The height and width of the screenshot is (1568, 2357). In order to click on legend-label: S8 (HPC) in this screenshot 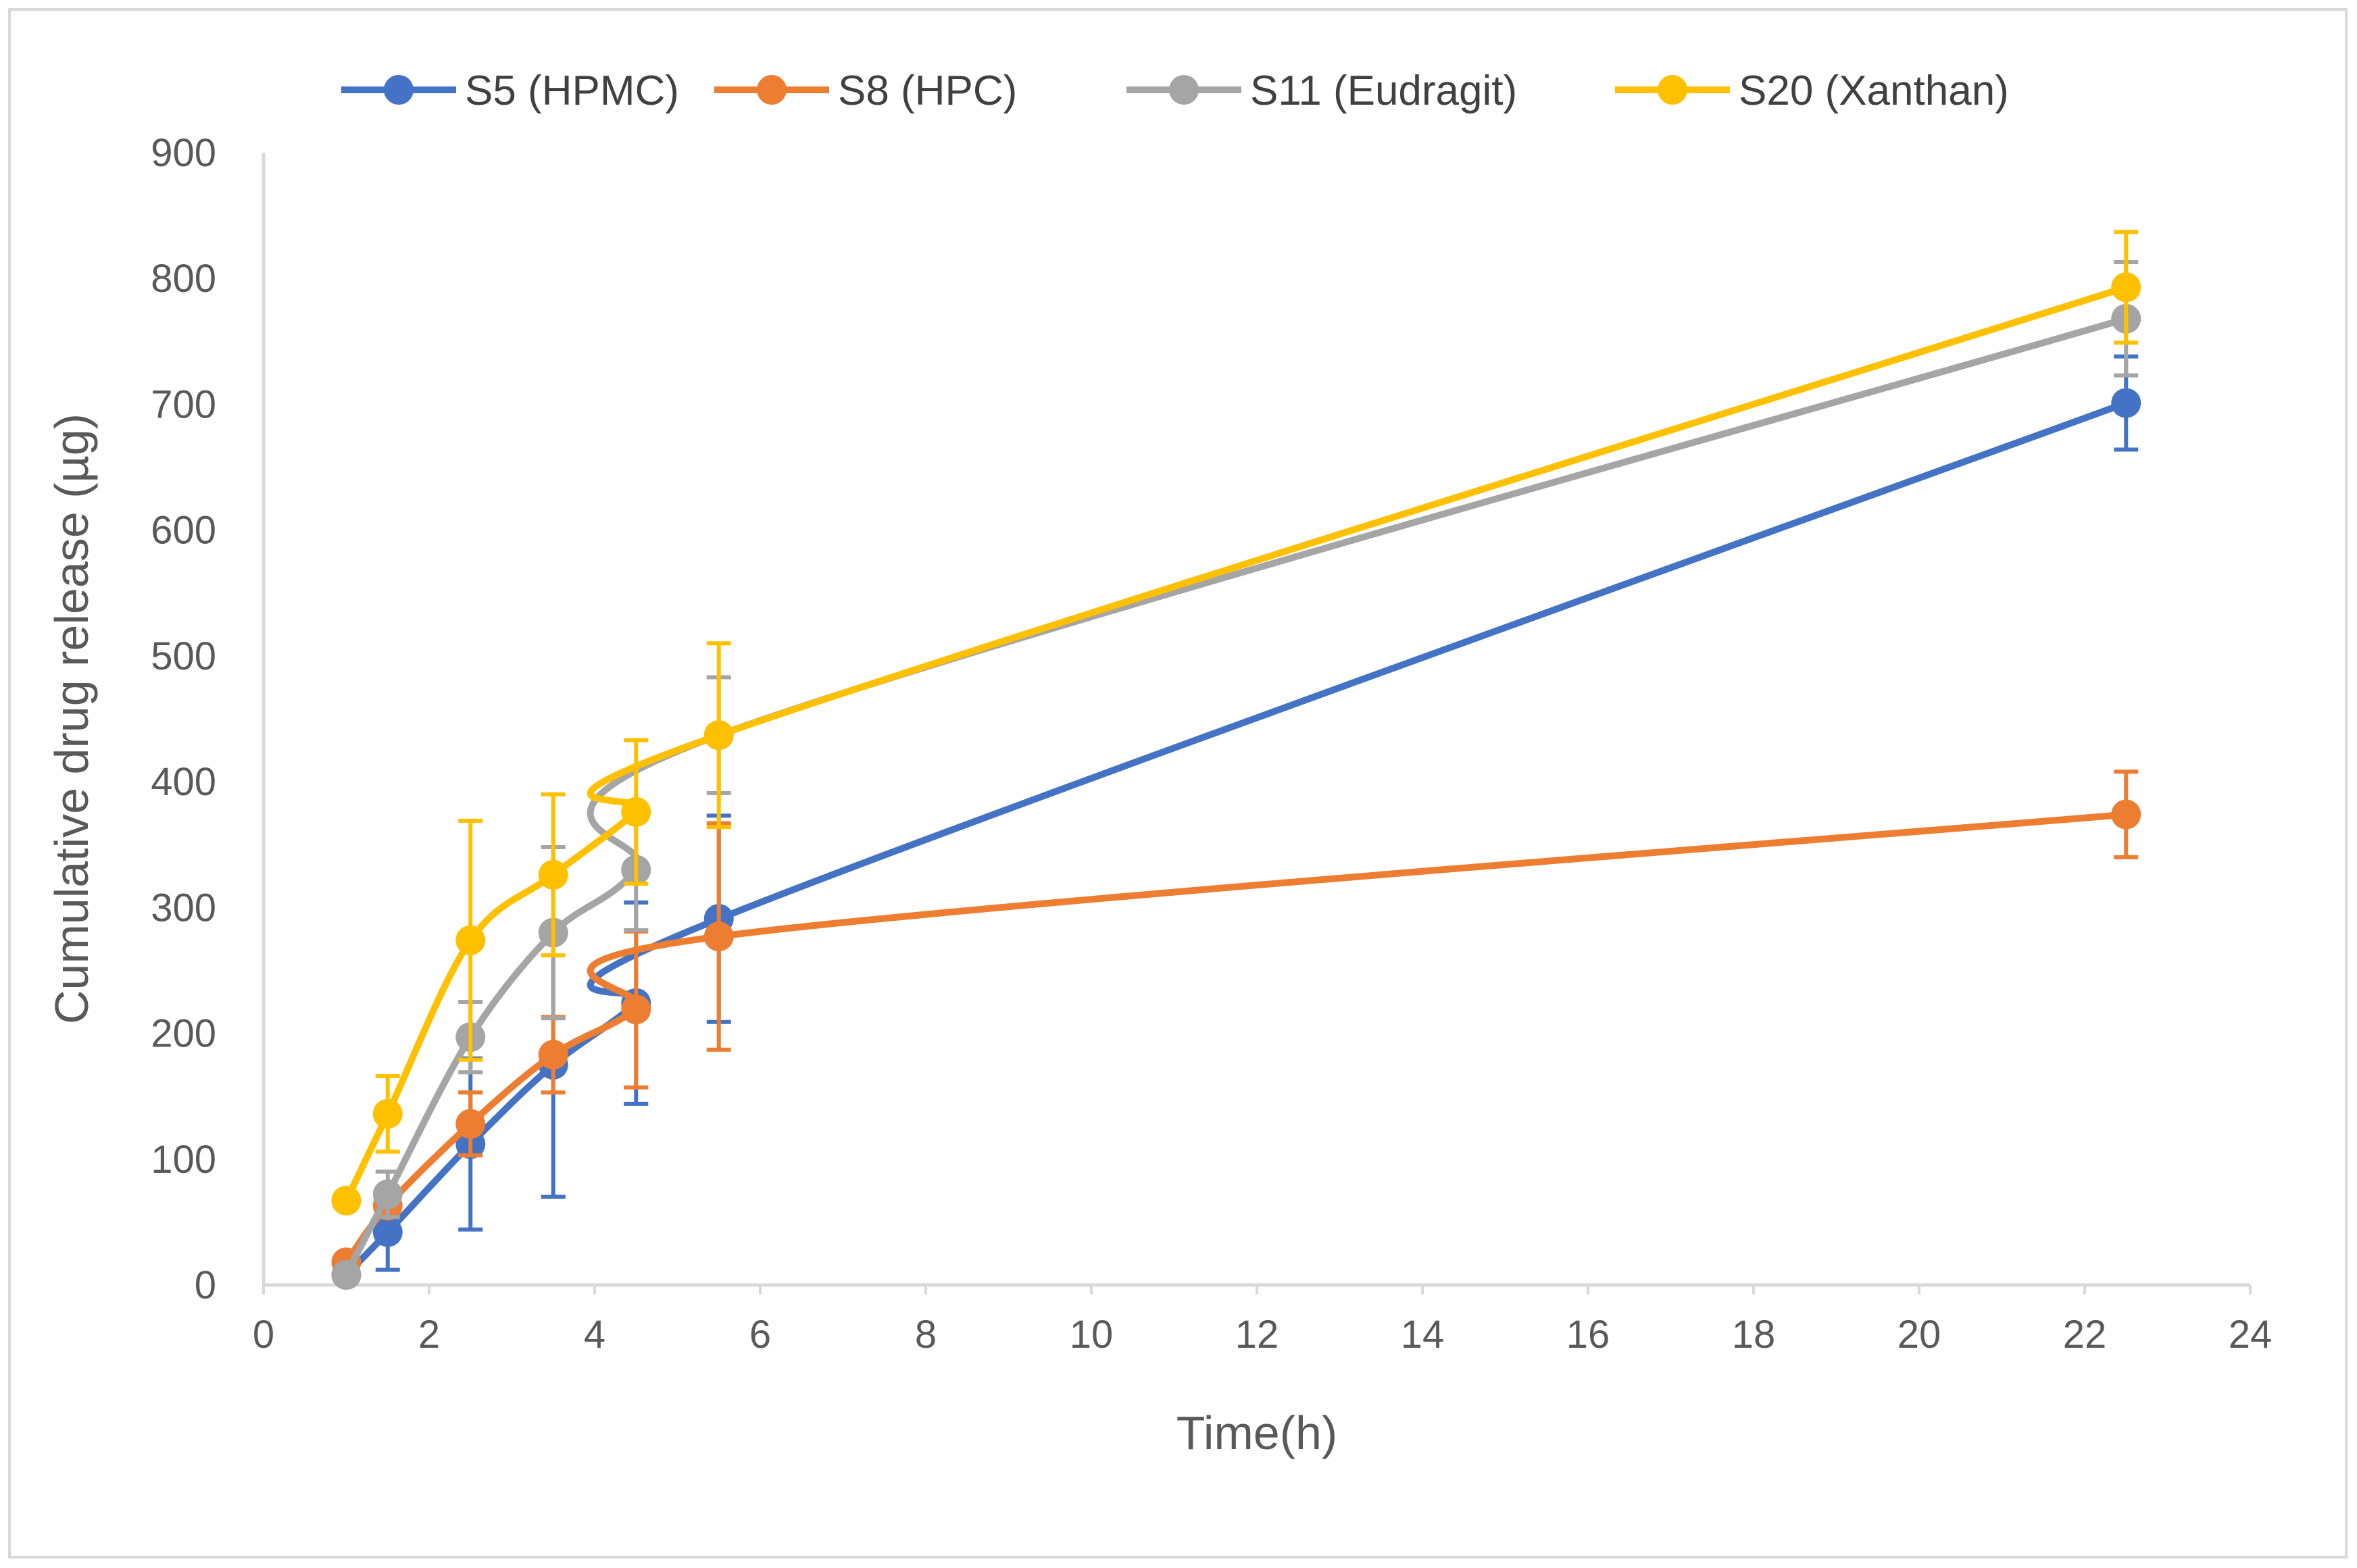, I will do `click(927, 91)`.